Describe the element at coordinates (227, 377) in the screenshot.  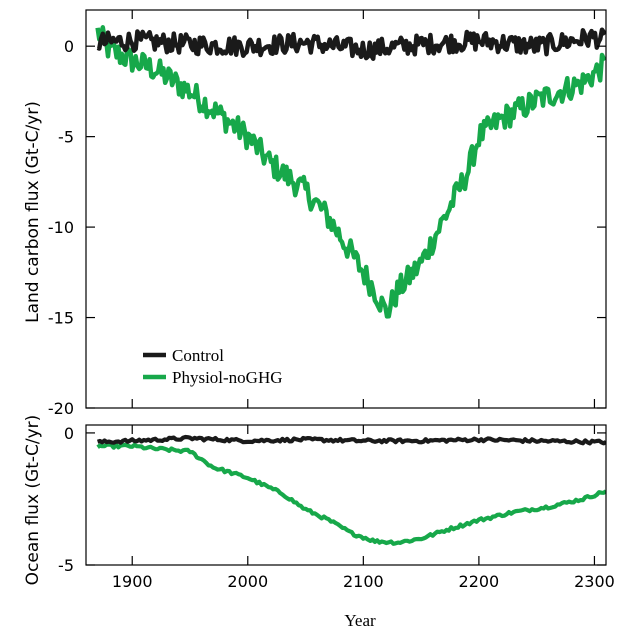
I see `legend-label: Physiol-noGHG` at that location.